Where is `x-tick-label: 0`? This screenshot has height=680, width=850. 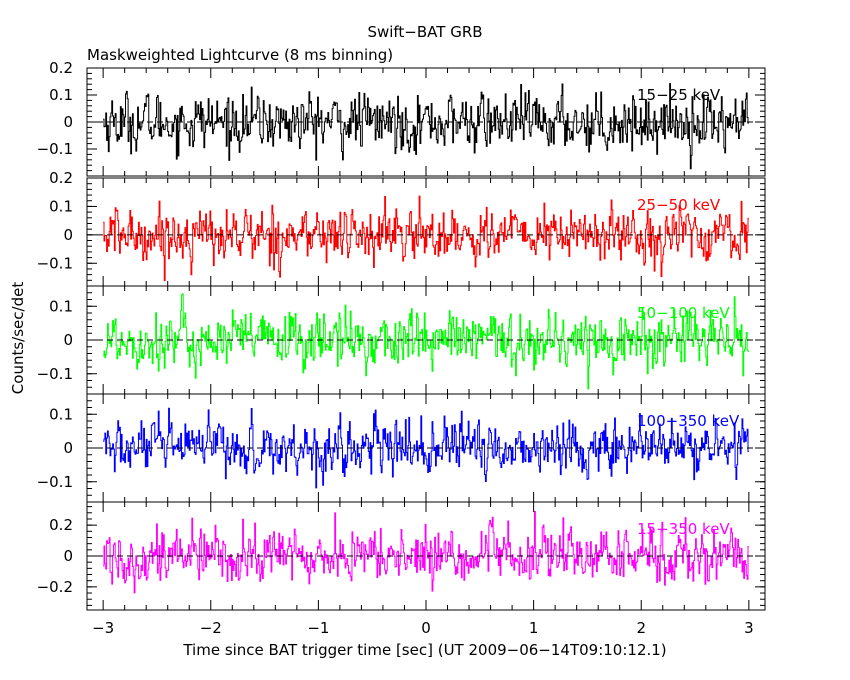 x-tick-label: 0 is located at coordinates (426, 628).